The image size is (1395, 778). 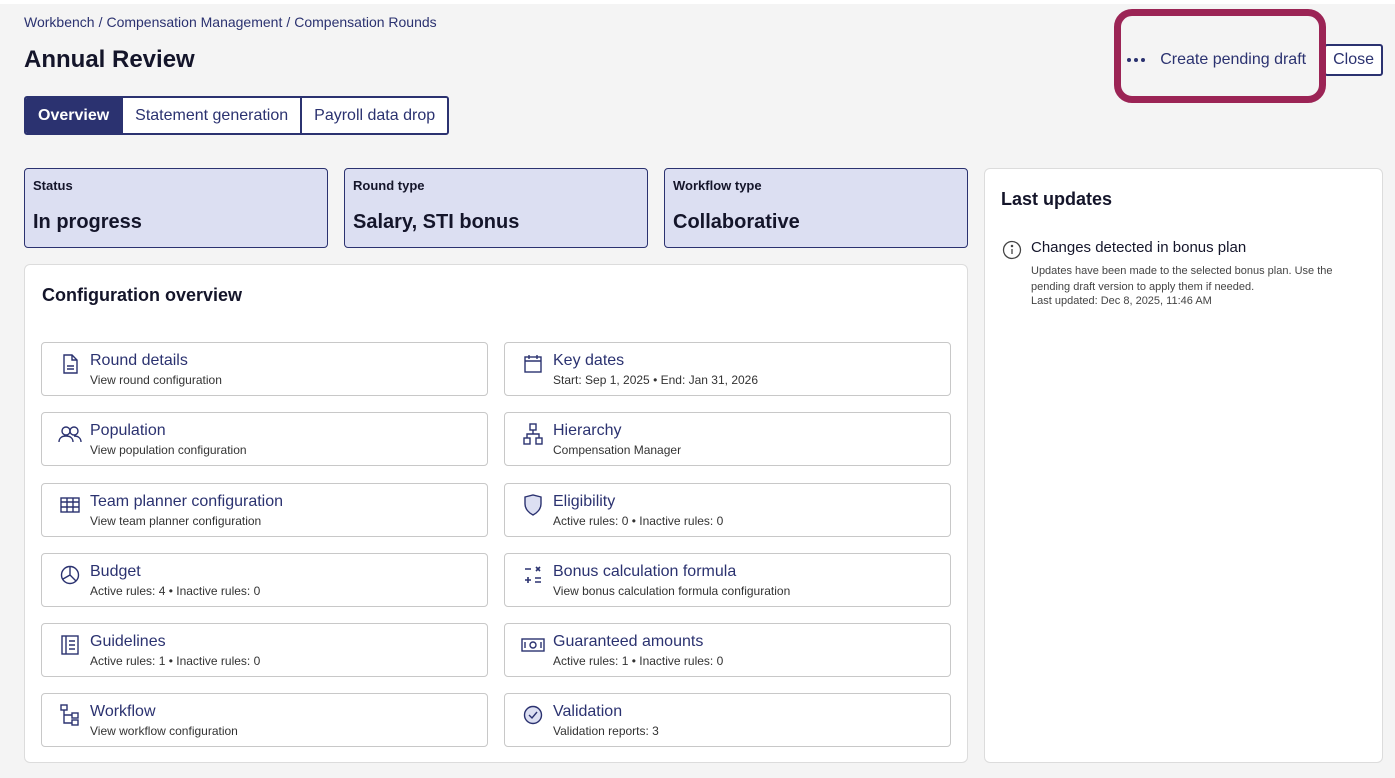 What do you see at coordinates (70, 575) in the screenshot?
I see `pie-chart-icon` at bounding box center [70, 575].